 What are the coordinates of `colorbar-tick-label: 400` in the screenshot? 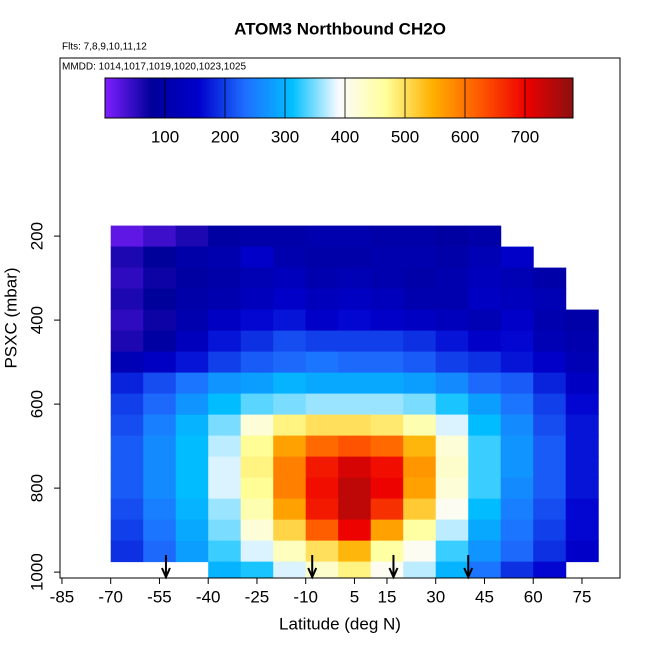 It's located at (345, 136).